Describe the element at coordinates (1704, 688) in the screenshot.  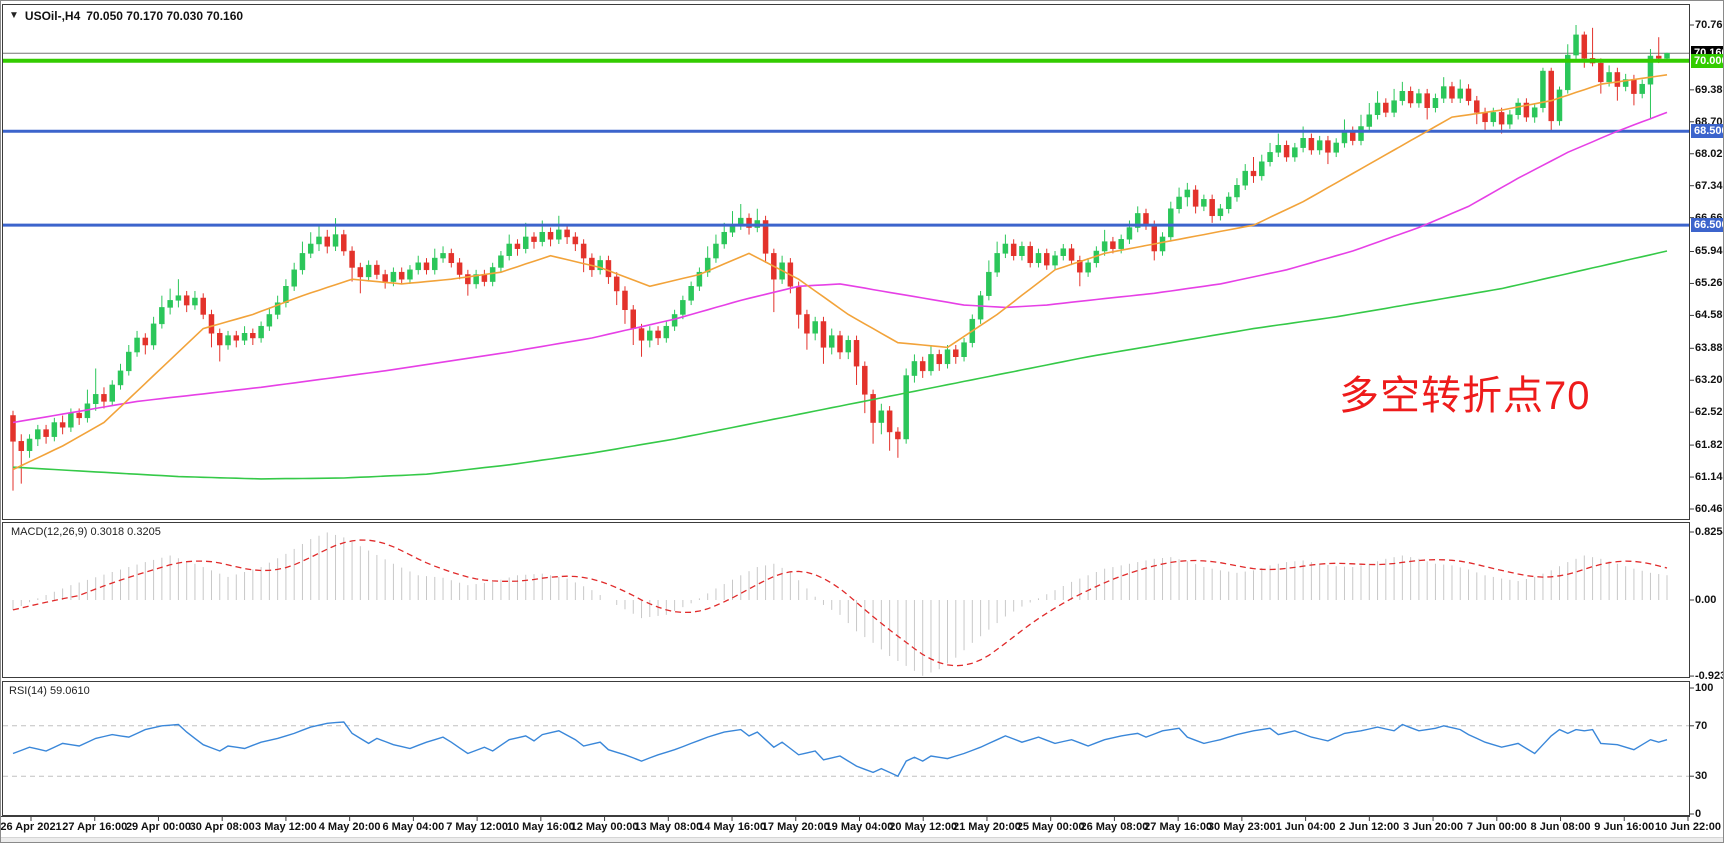
I see `rsi-axis-label: 100` at that location.